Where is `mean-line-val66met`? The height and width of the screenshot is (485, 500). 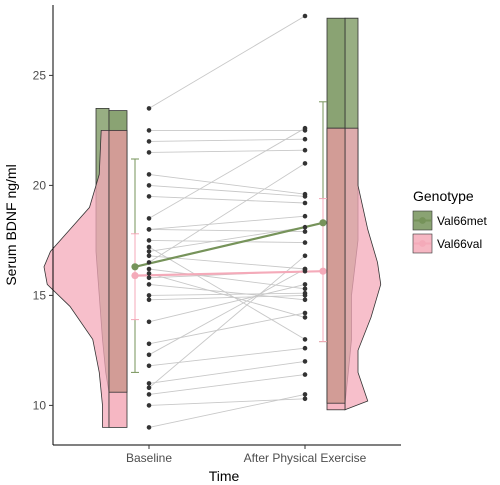
mean-line-val66met is located at coordinates (229, 244).